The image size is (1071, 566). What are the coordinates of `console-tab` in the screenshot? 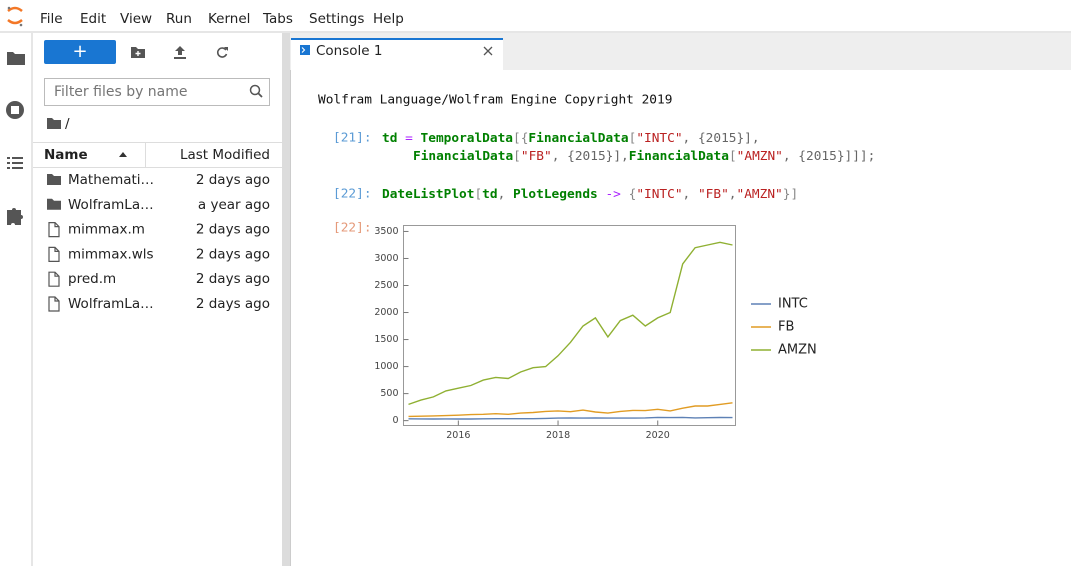 It's located at (397, 54).